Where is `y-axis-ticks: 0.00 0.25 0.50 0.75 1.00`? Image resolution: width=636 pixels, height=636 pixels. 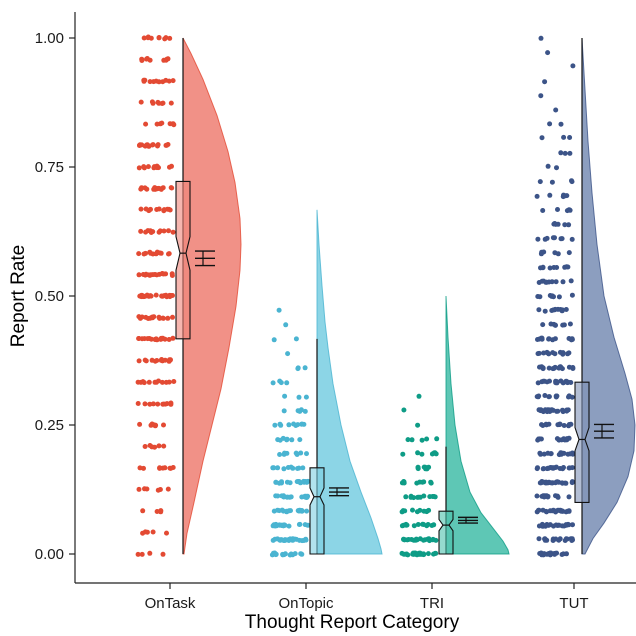 y-axis-ticks: 0.00 0.25 0.50 0.75 1.00 is located at coordinates (55, 296).